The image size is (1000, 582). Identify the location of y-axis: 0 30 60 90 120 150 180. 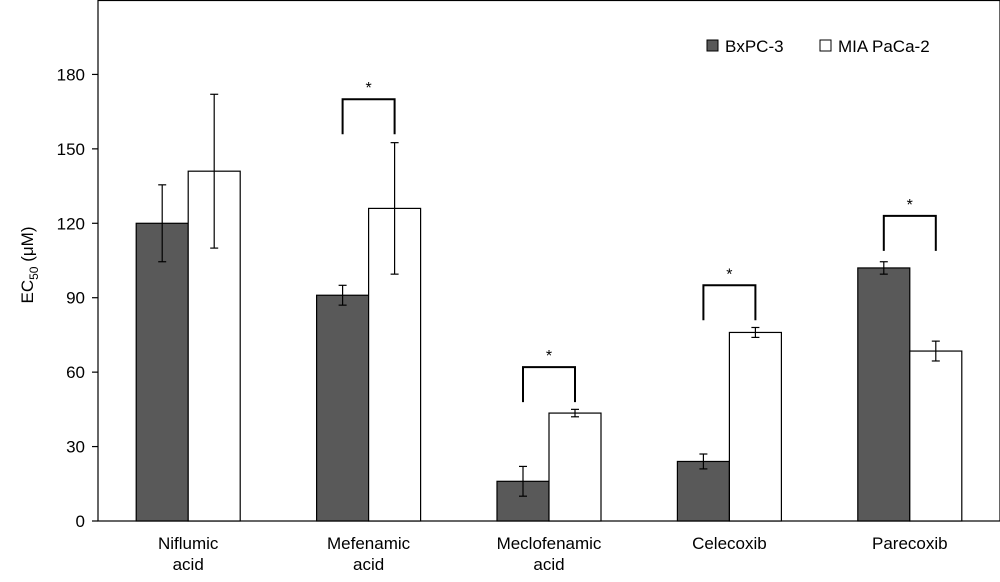
(77, 298).